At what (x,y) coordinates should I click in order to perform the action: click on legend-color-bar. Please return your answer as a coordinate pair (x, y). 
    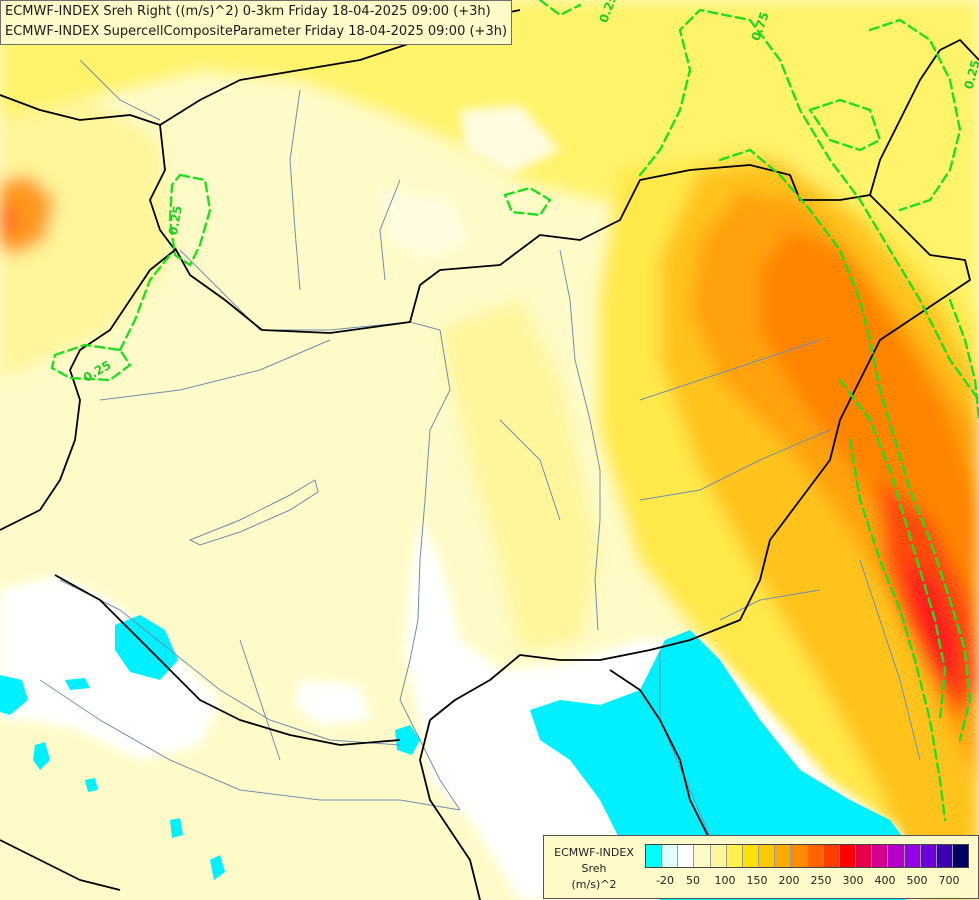
    Looking at the image, I should click on (807, 856).